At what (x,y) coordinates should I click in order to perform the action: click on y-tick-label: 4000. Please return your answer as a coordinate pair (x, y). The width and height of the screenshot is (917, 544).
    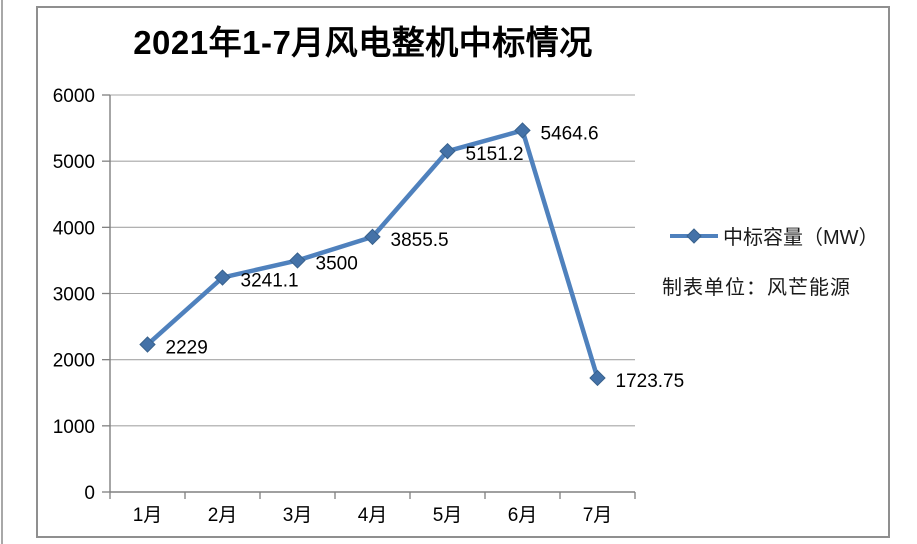
    Looking at the image, I should click on (74, 228).